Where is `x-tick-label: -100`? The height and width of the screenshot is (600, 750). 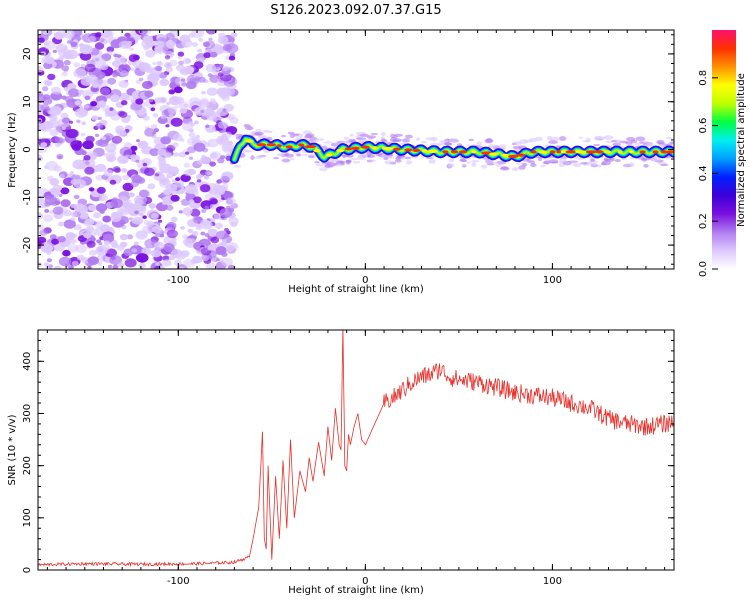 x-tick-label: -100 is located at coordinates (178, 581).